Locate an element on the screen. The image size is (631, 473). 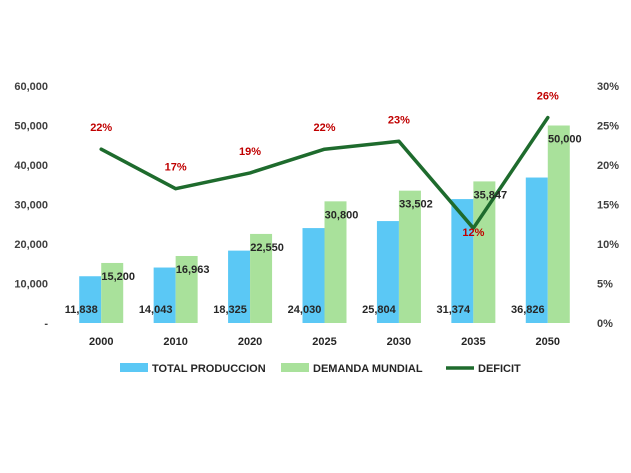
label-total-produccion: 24,030 is located at coordinates (305, 310).